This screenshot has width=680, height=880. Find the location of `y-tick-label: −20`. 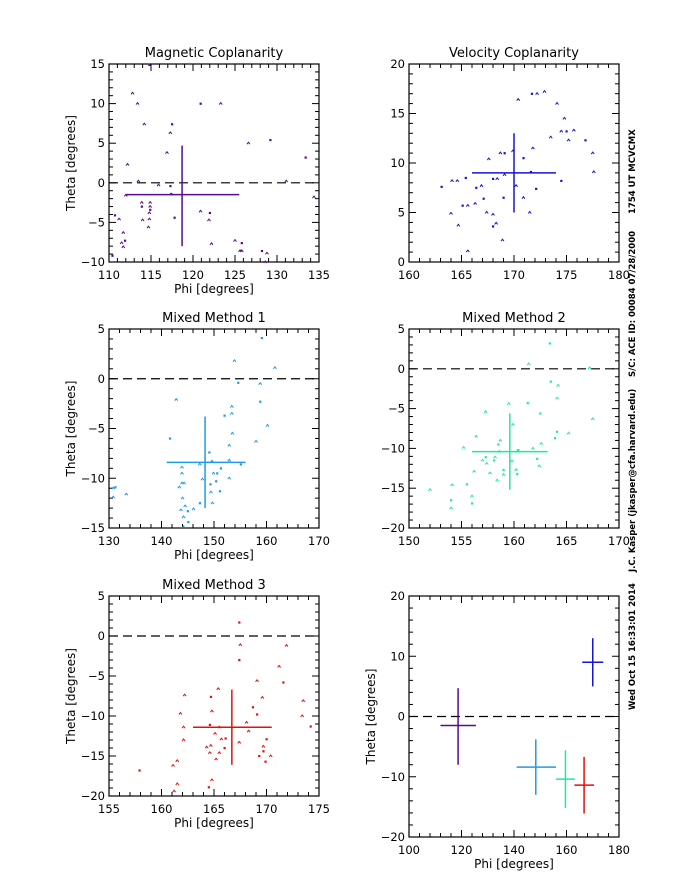

y-tick-label: −20 is located at coordinates (393, 837).